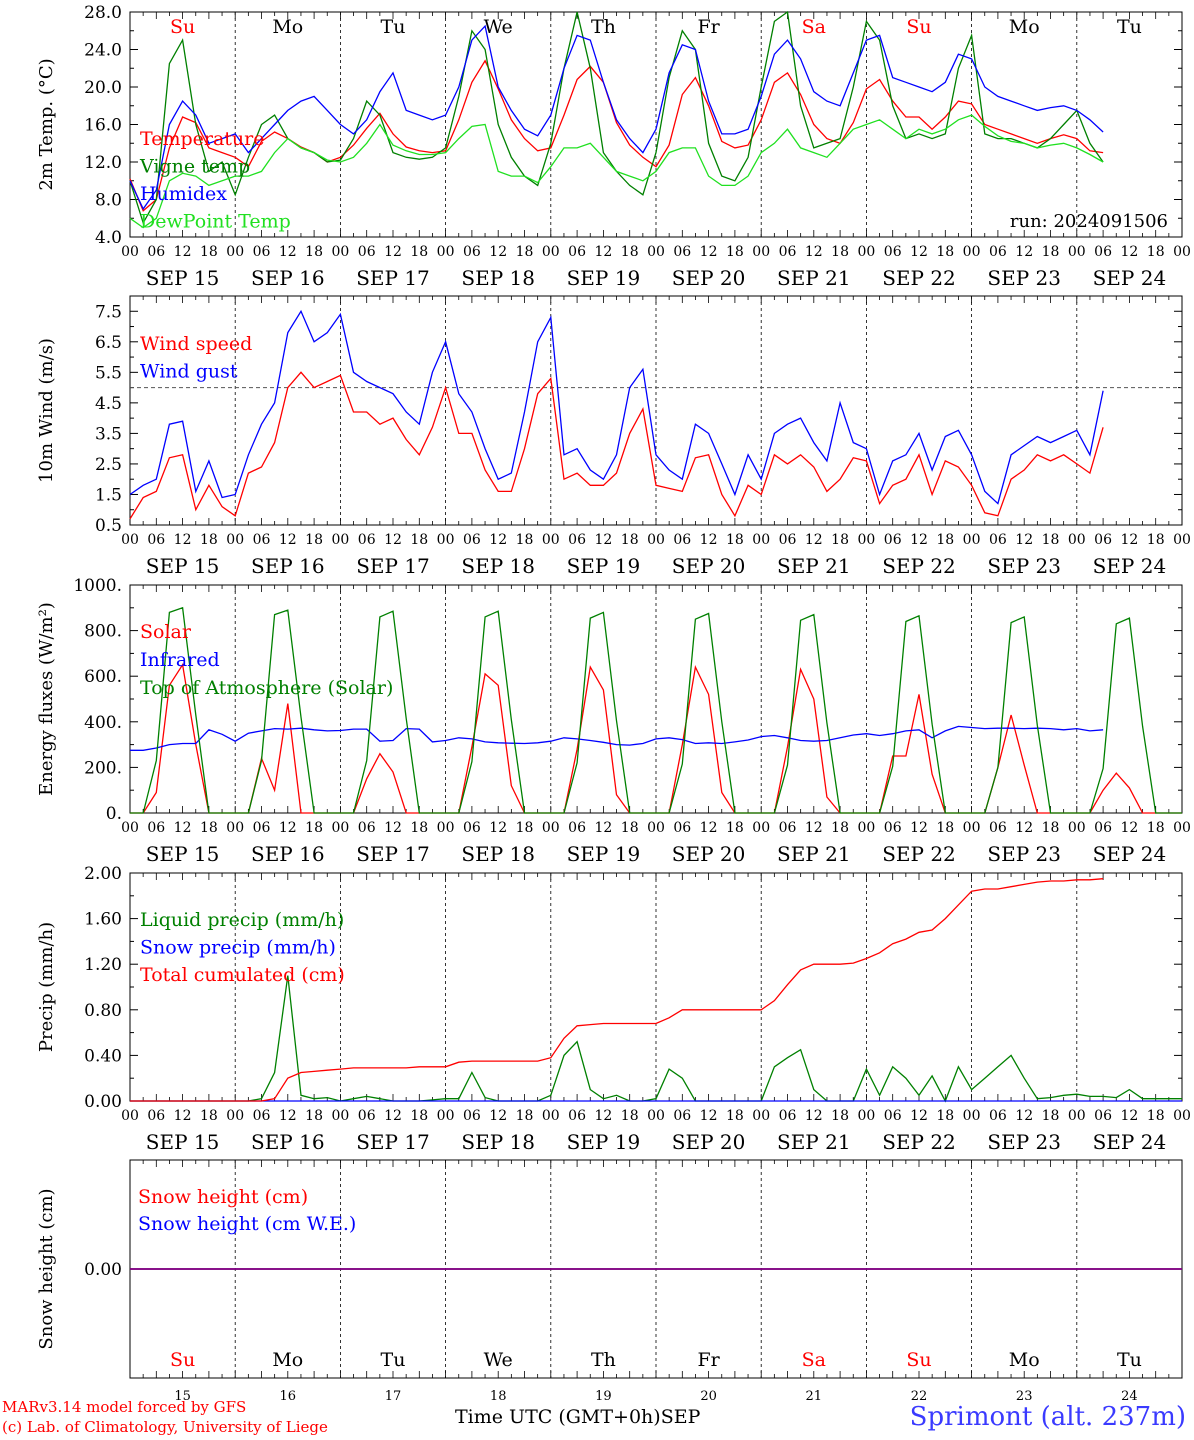 The image size is (1194, 1440). I want to click on legend-item: Solar, so click(166, 632).